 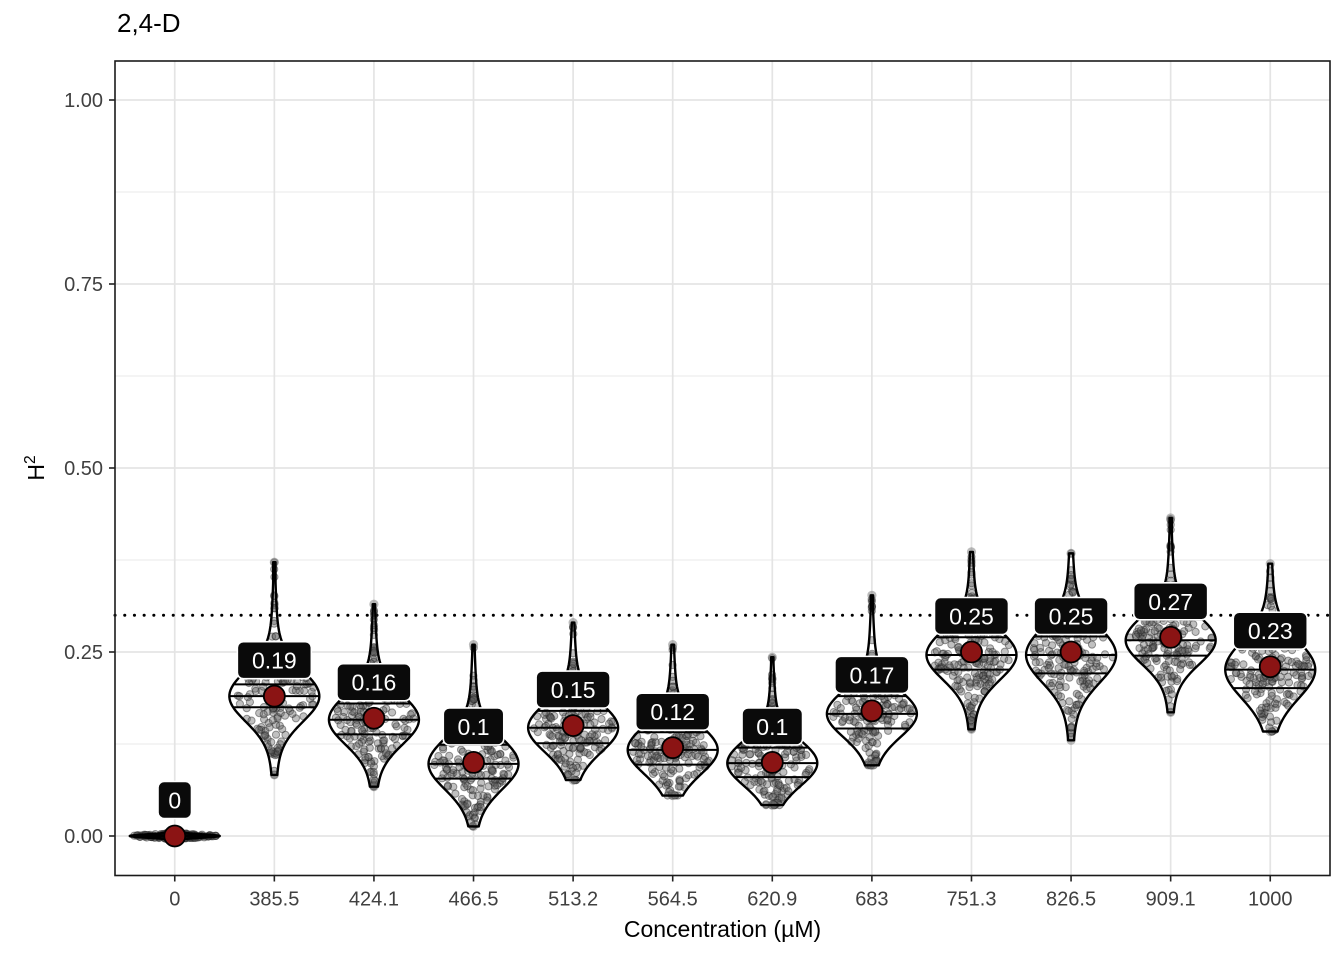 I want to click on value-label-text: 0.1, so click(x=474, y=727).